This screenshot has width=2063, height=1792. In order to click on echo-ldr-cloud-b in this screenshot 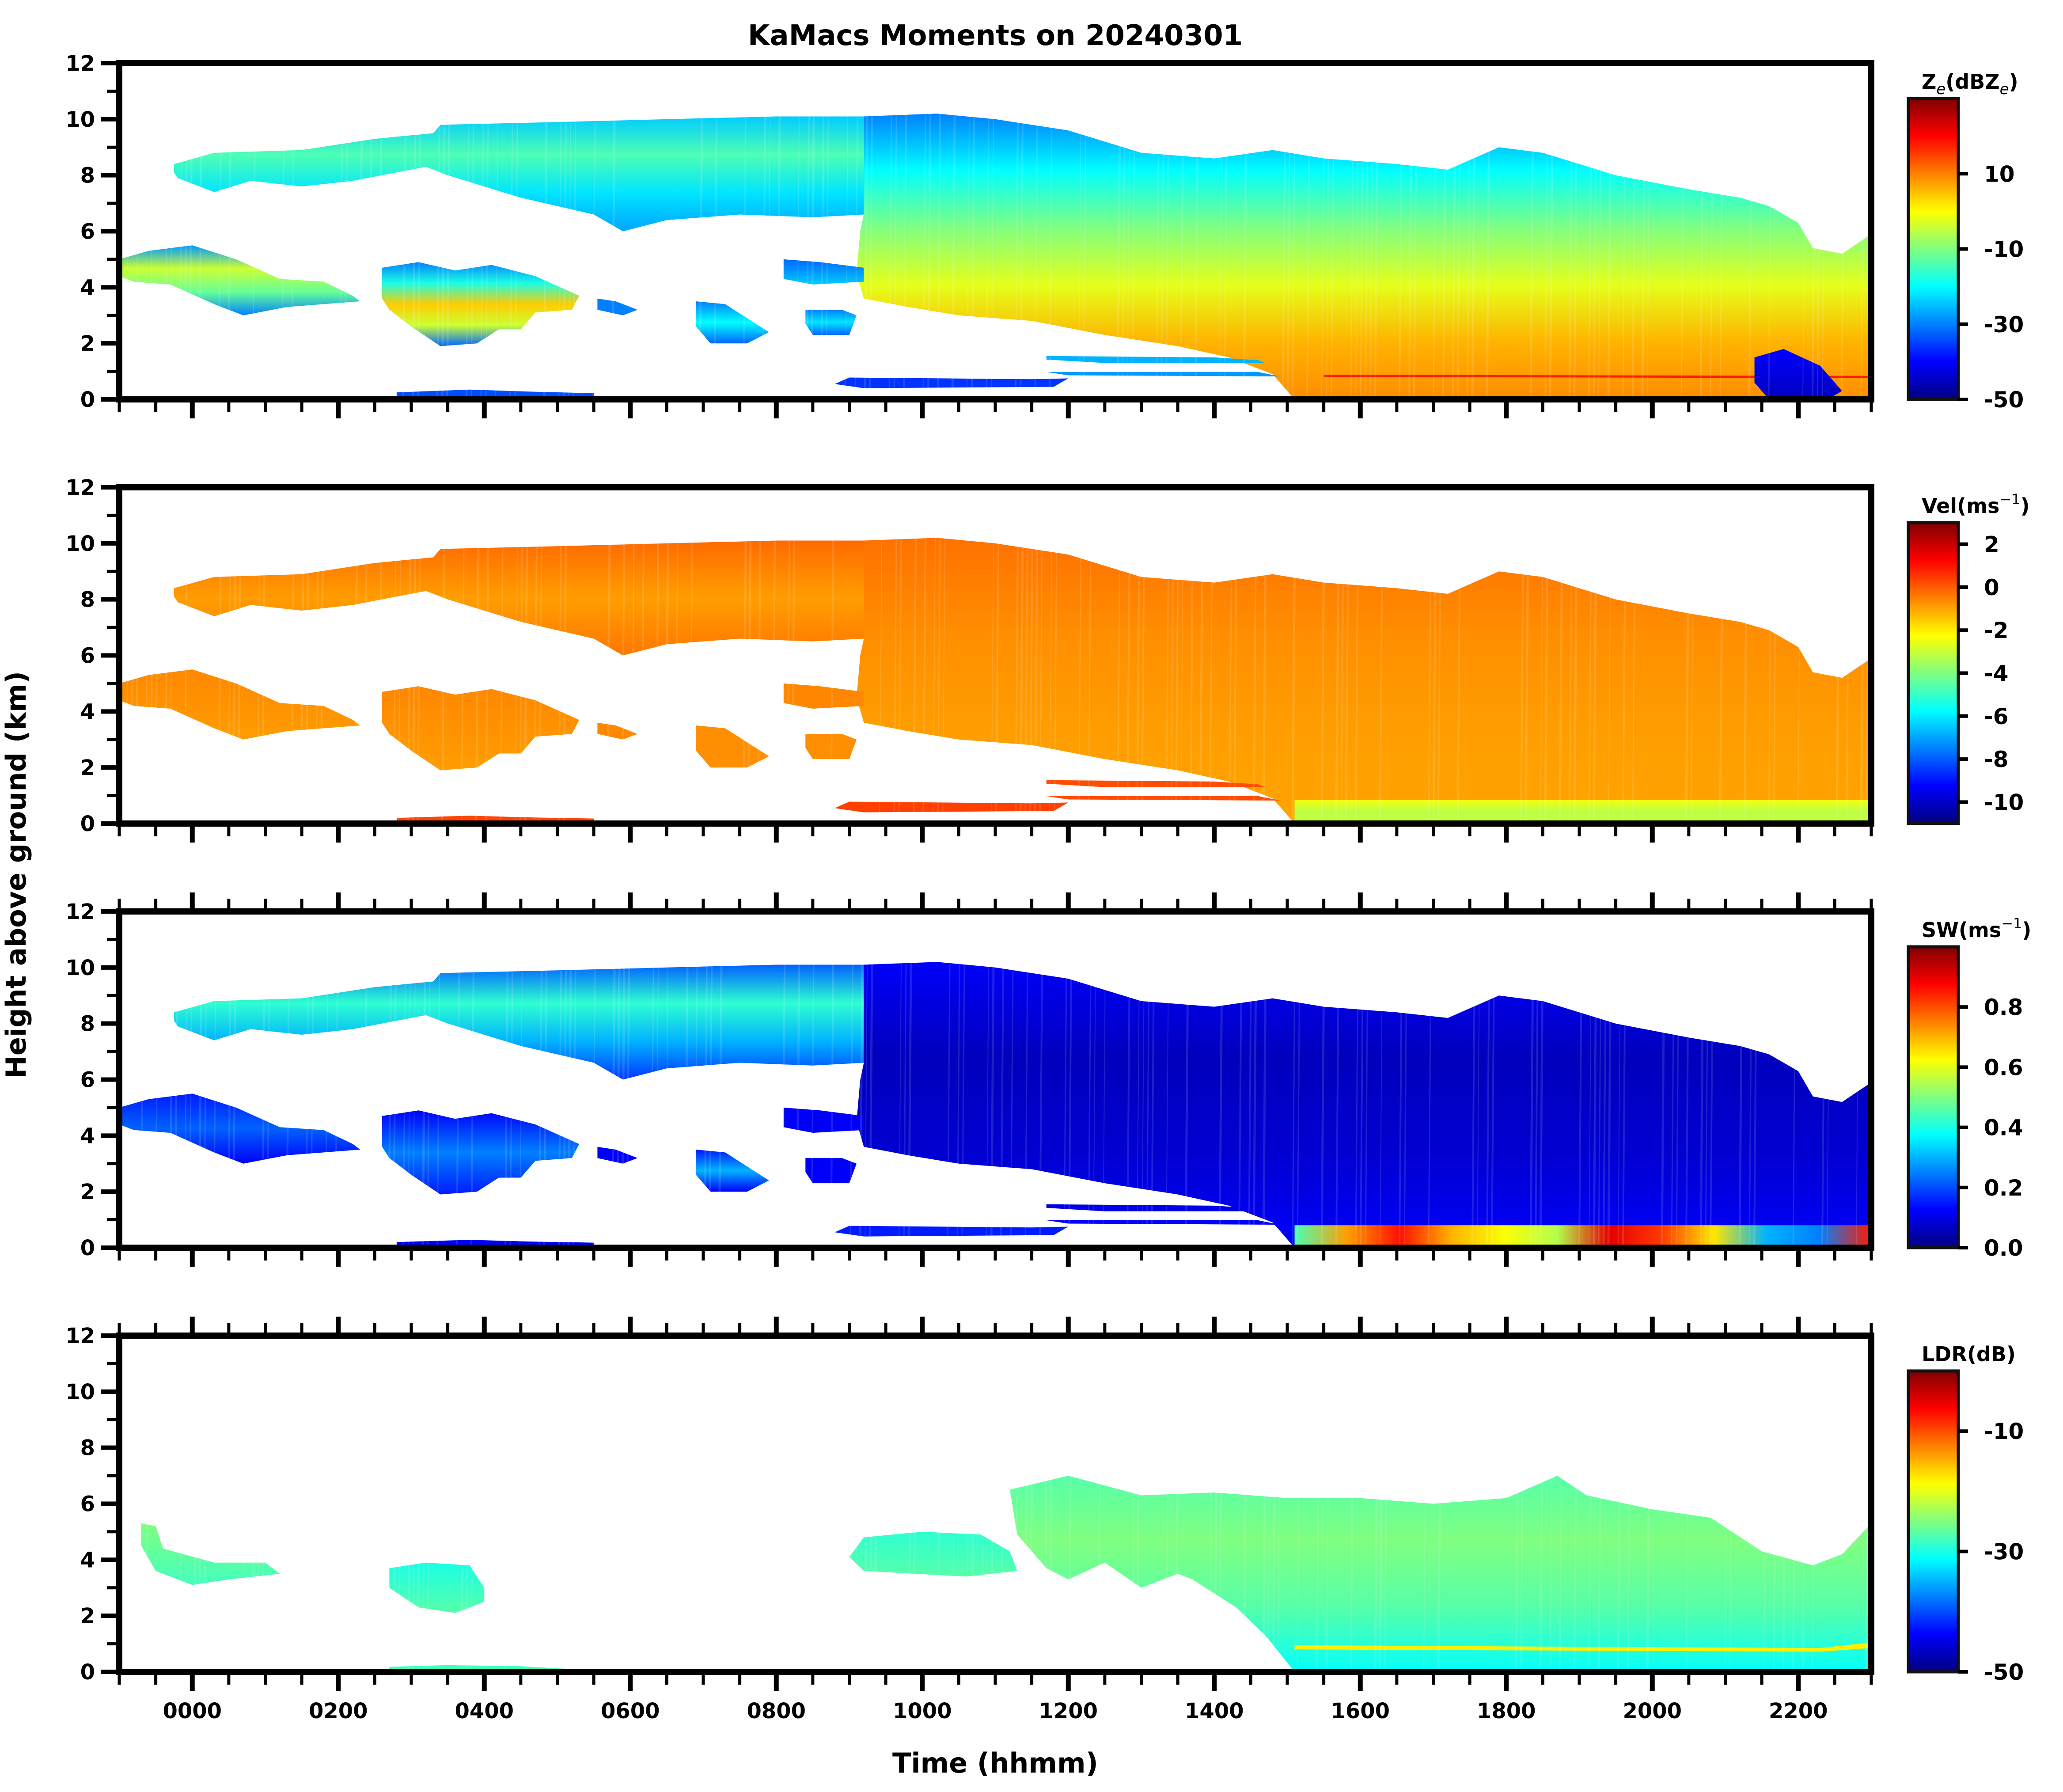, I will do `click(437, 1587)`.